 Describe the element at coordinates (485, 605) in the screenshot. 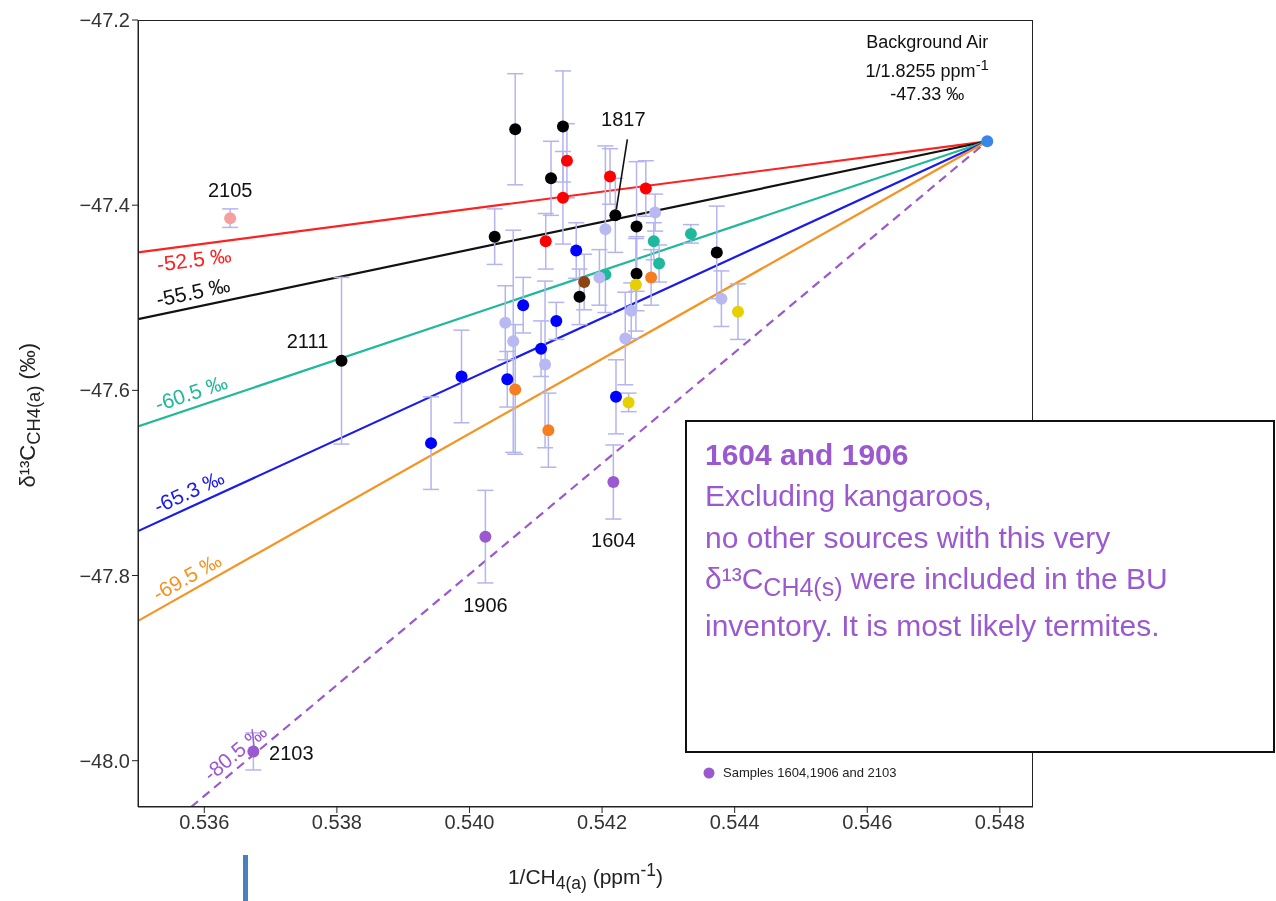

I see `annotation: 1906` at that location.